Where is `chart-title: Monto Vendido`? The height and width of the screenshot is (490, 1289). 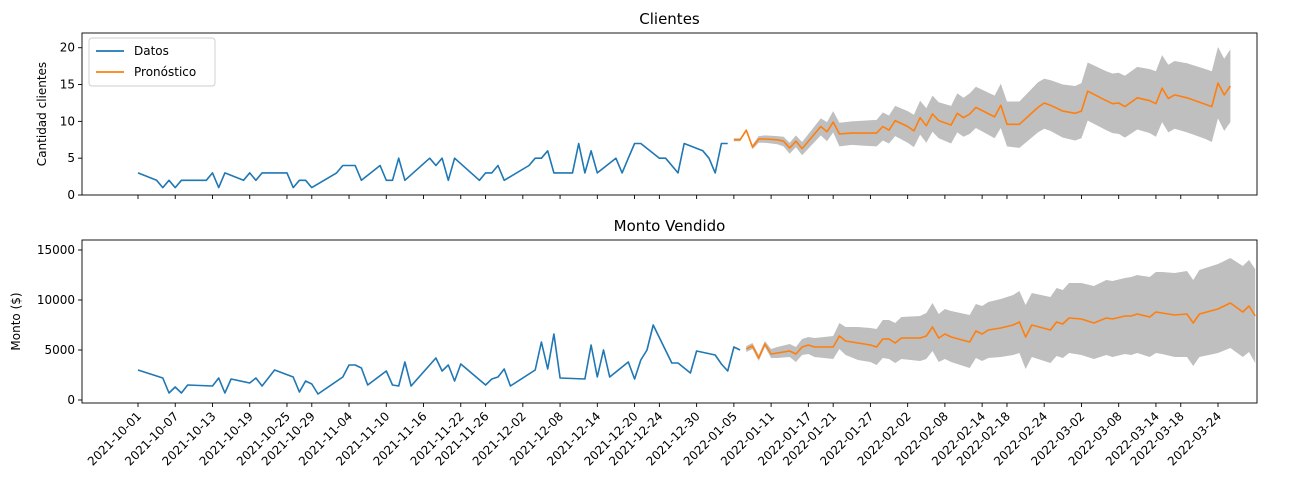
chart-title: Monto Vendido is located at coordinates (670, 226).